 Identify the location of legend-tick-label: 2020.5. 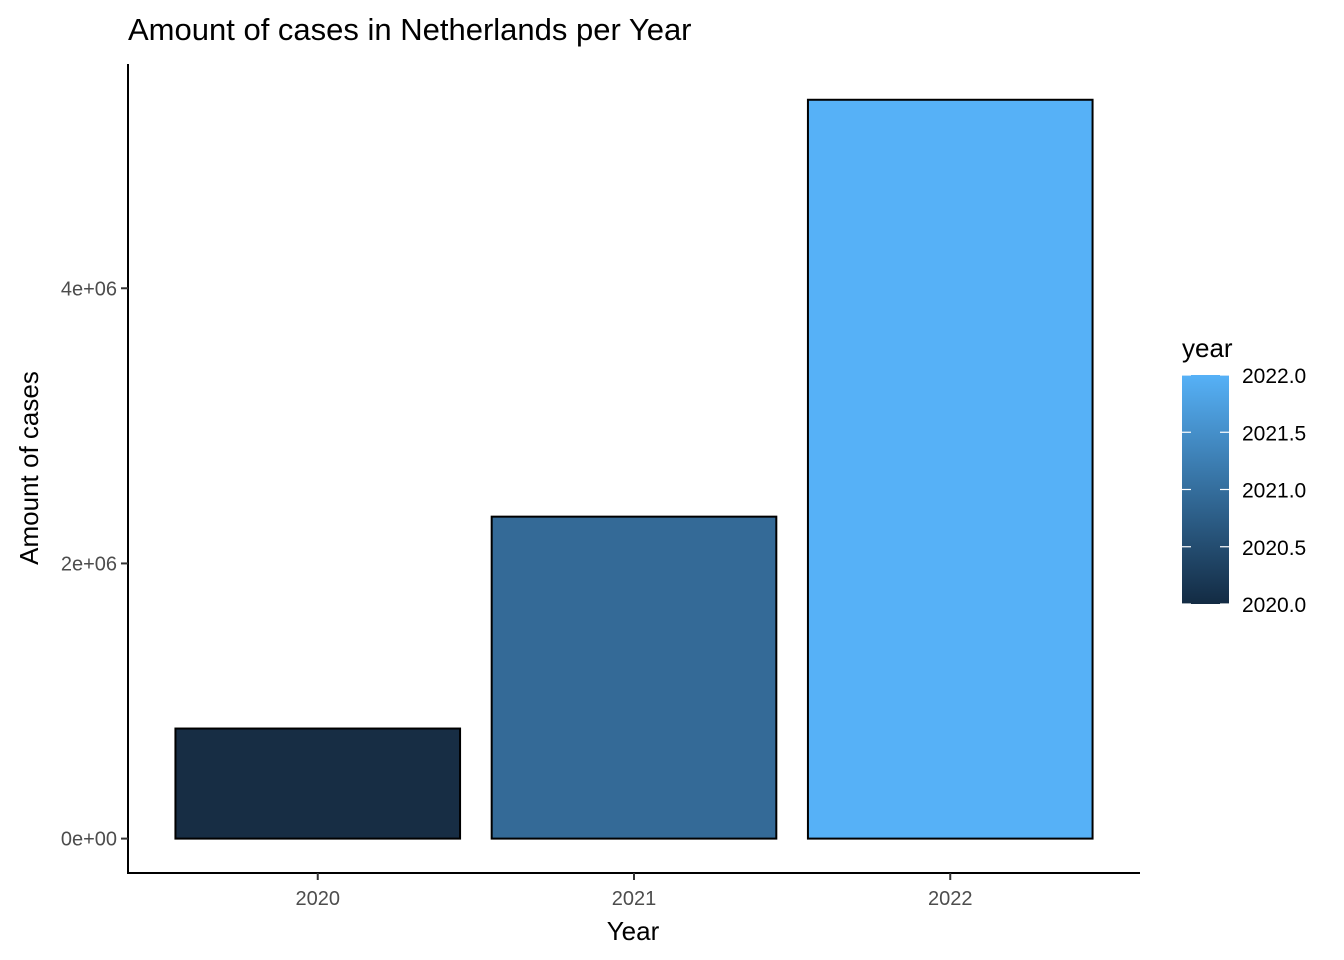
(1274, 548).